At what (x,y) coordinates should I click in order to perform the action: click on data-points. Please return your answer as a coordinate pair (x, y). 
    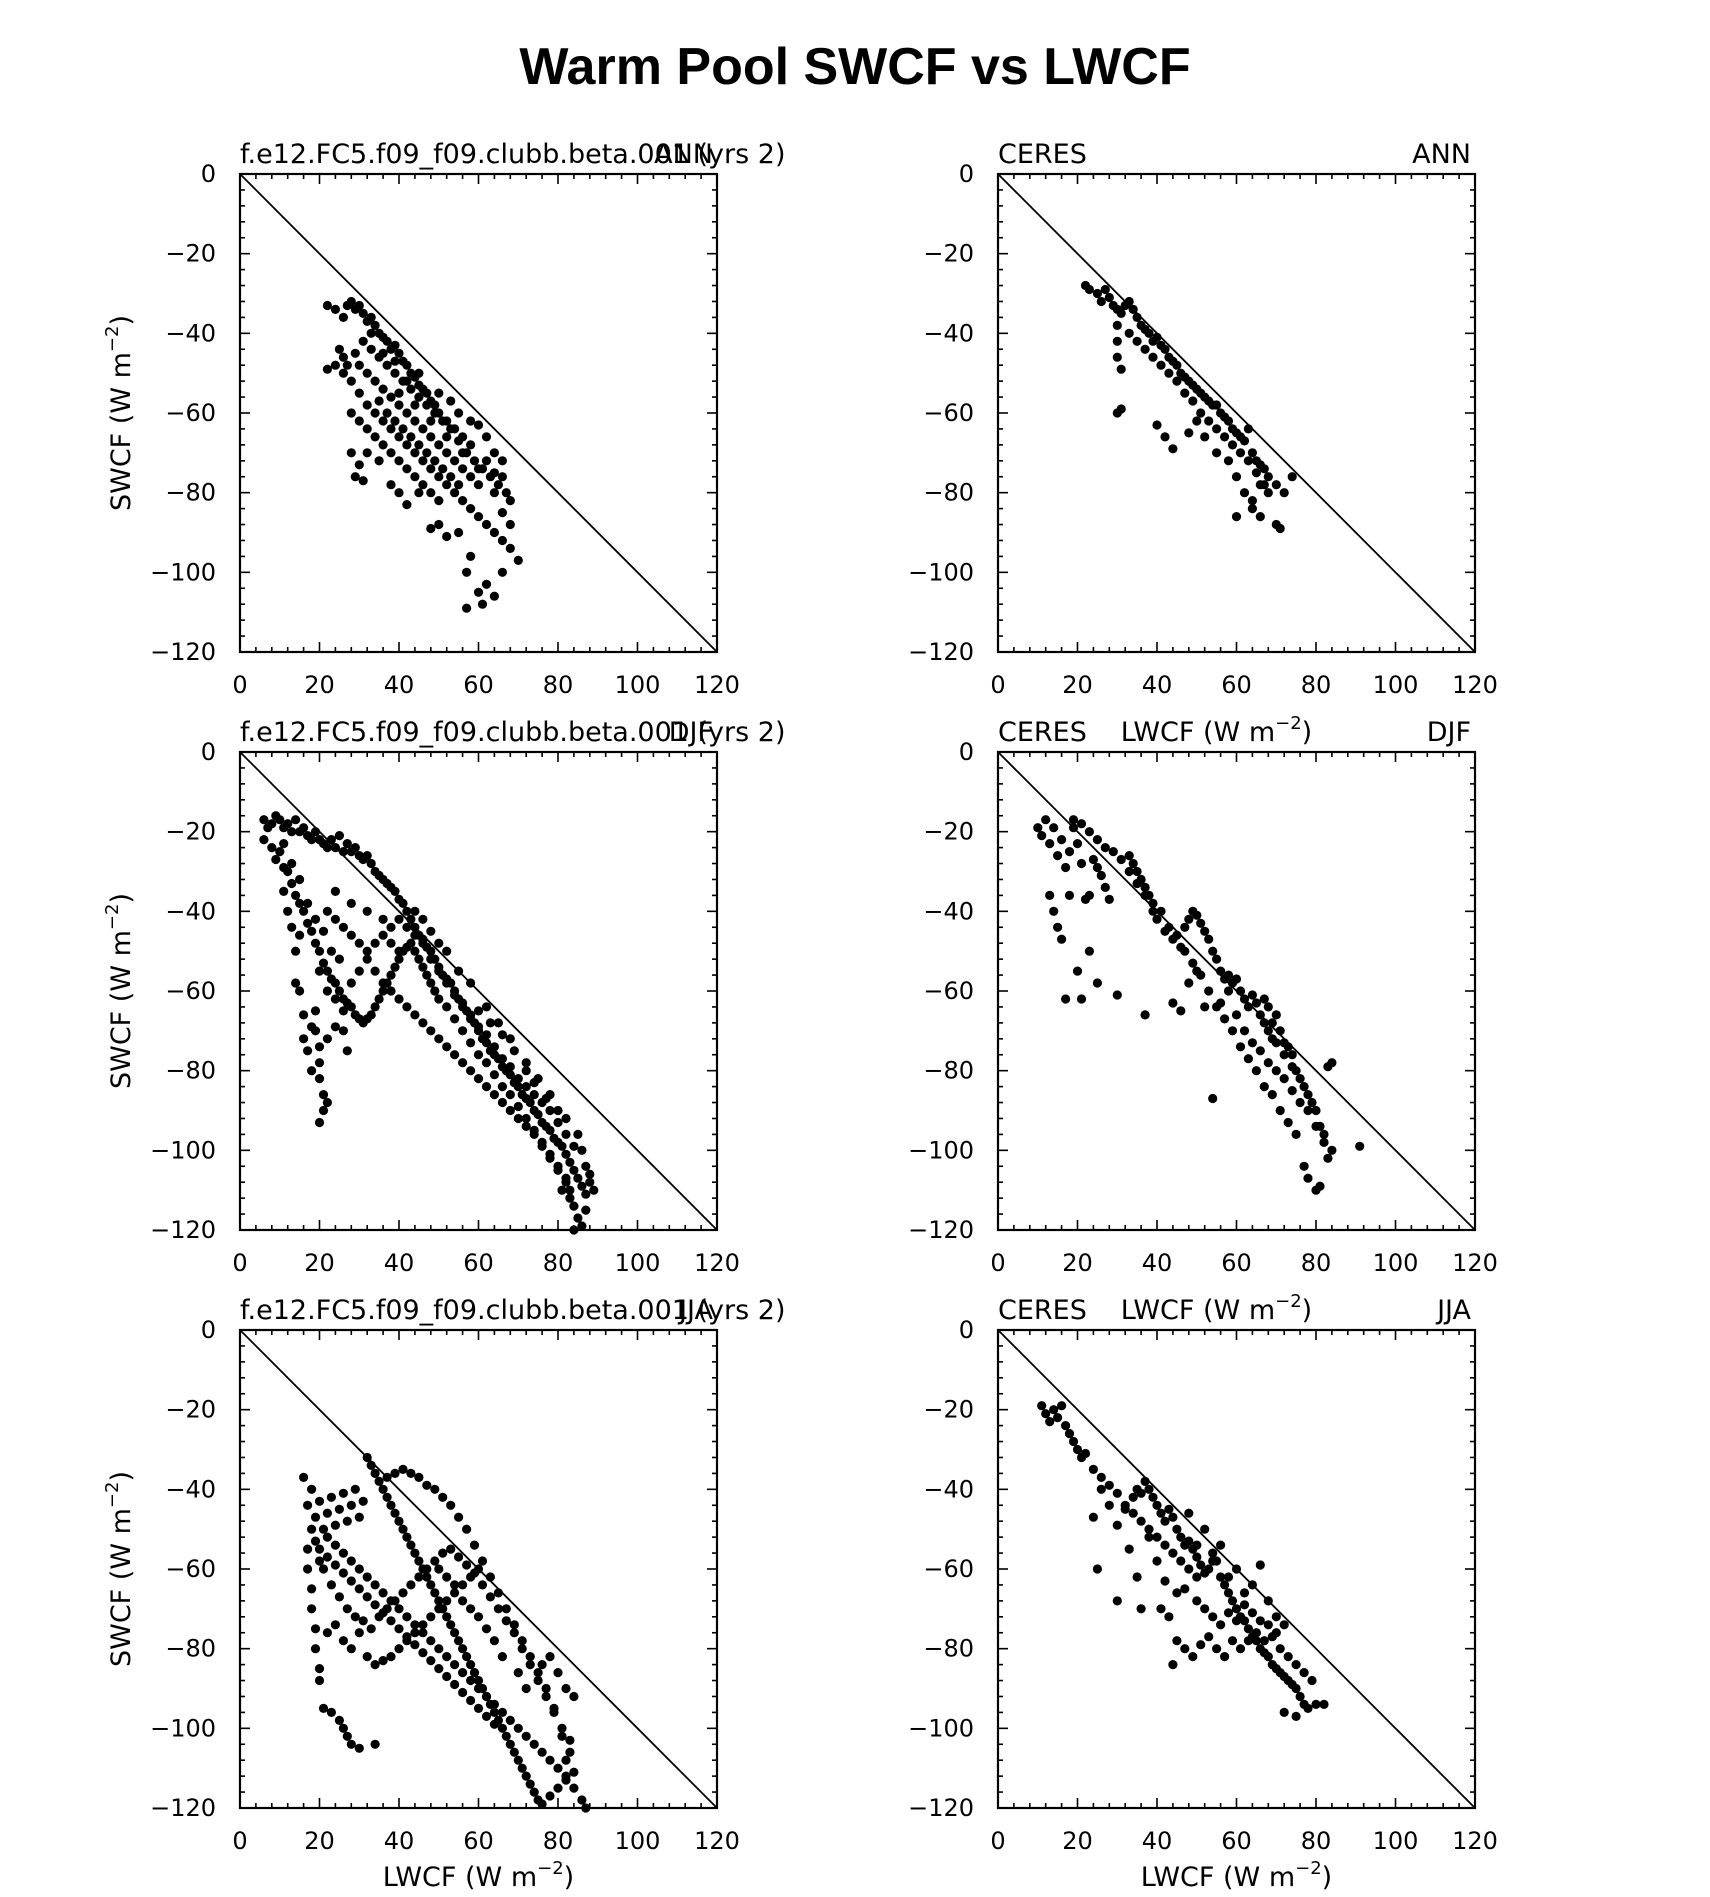
    Looking at the image, I should click on (429, 1023).